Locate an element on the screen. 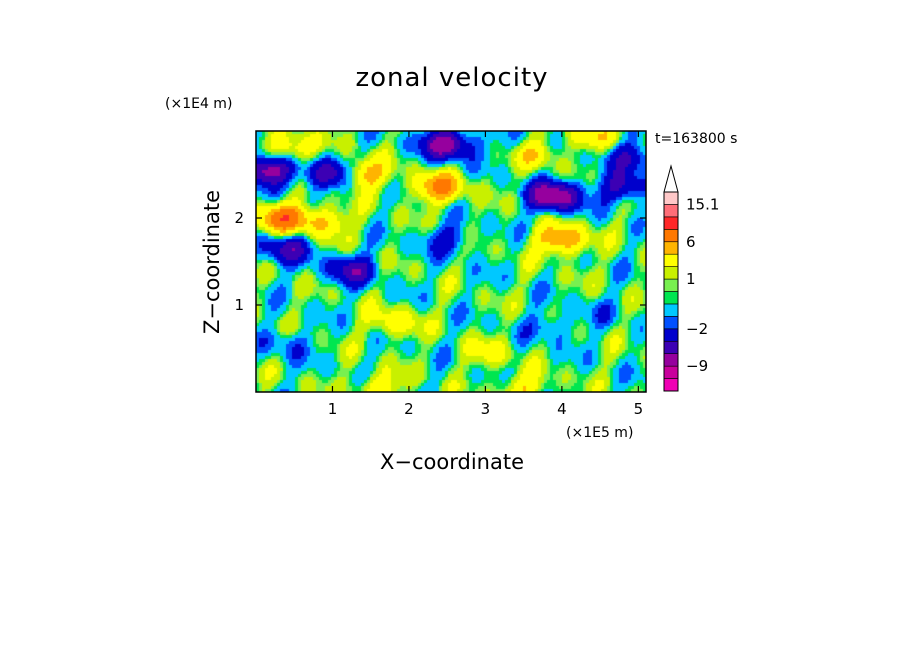 The width and height of the screenshot is (904, 654). colorbar-extend-arrow is located at coordinates (671, 178).